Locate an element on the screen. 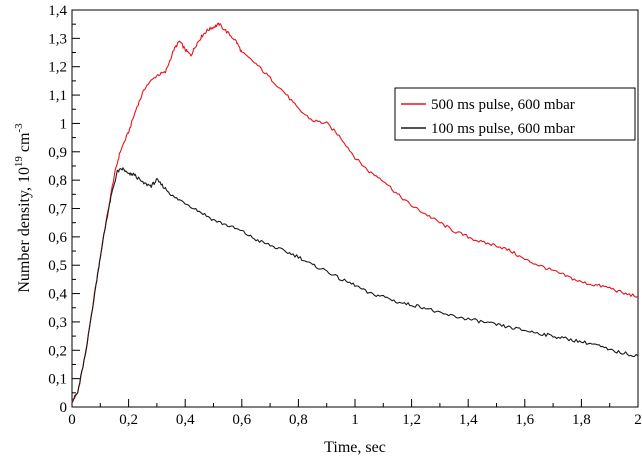  y-tick-label: 0,9 is located at coordinates (57, 153).